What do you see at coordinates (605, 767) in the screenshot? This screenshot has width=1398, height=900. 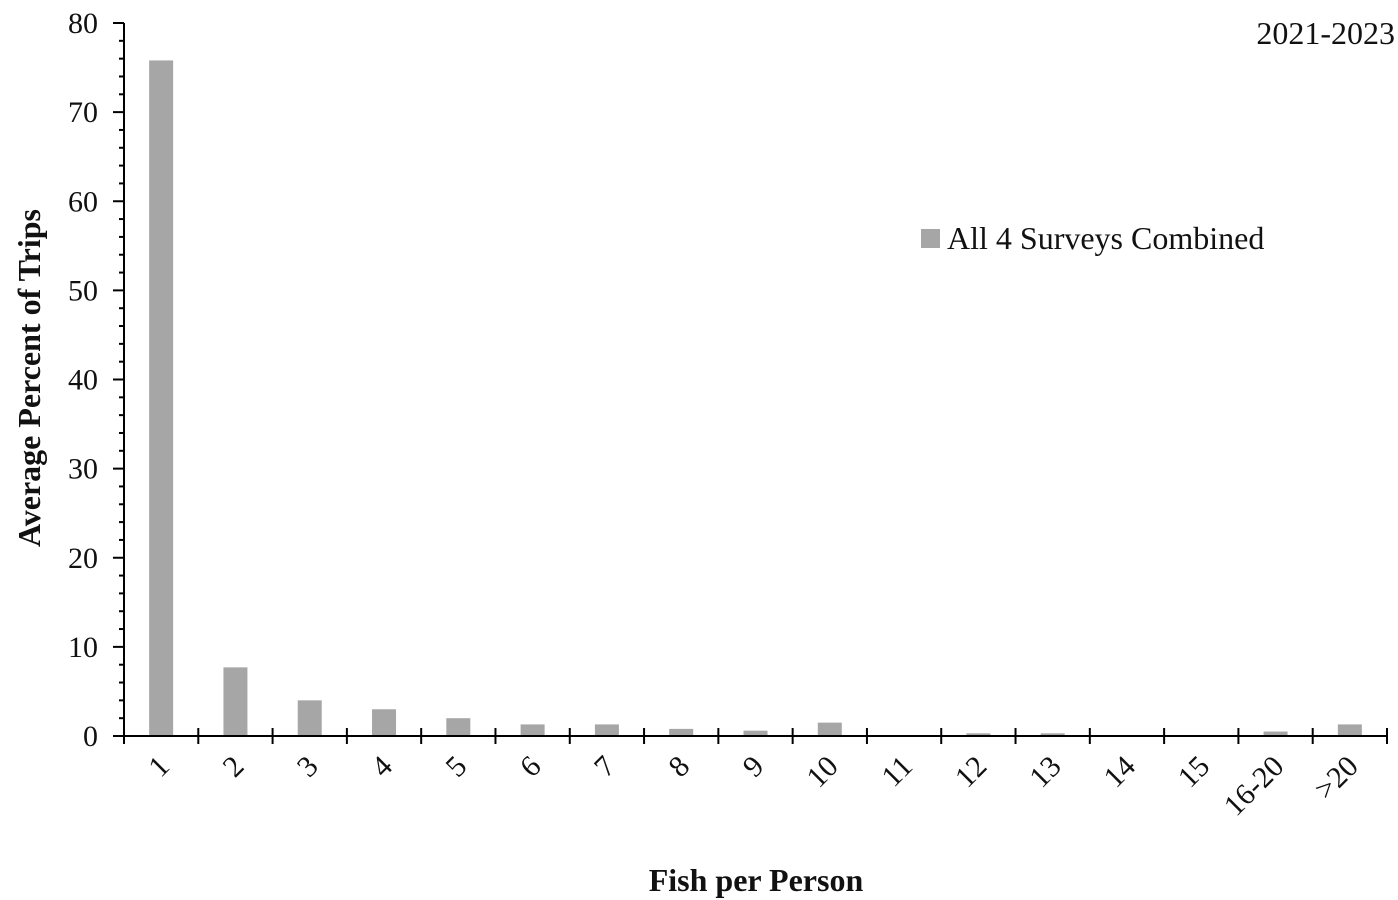 I see `x-tick-label: 7` at bounding box center [605, 767].